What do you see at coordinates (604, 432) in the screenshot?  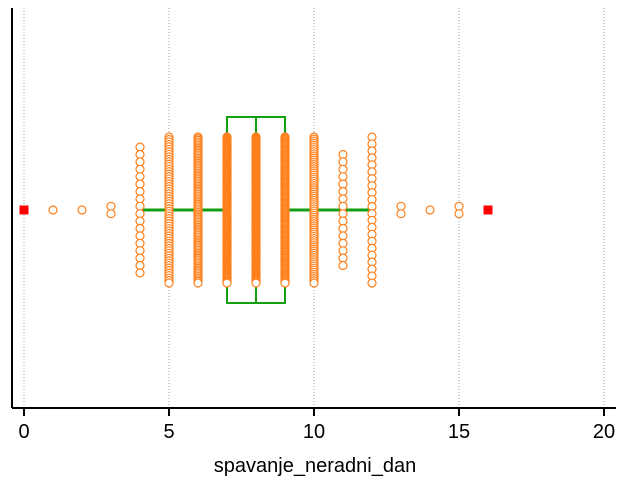 I see `x-tick-label: 20` at bounding box center [604, 432].